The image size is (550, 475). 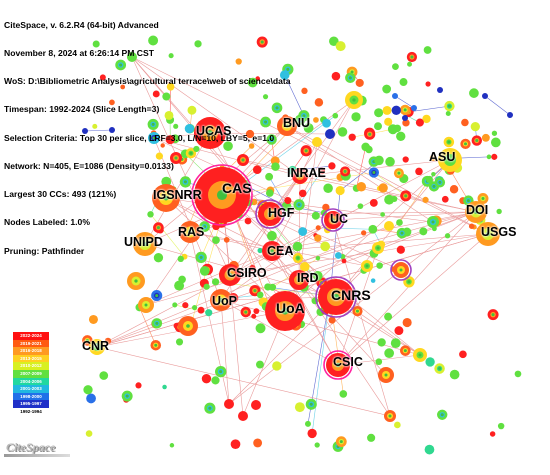 I want to click on node-label-doi: DOI, so click(x=477, y=210).